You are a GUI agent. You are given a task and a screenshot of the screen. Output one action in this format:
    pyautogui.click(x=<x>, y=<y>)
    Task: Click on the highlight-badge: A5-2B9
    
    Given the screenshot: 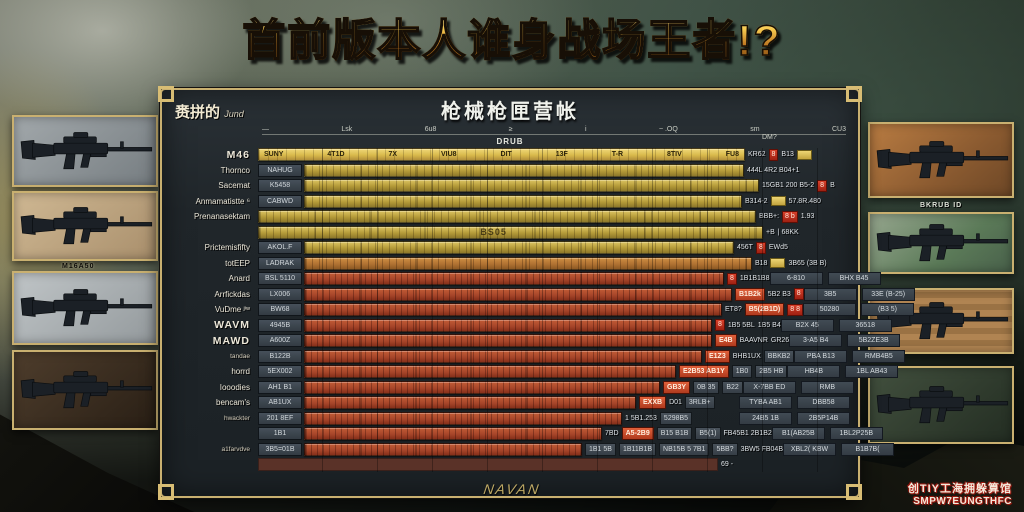 What is the action you would take?
    pyautogui.click(x=637, y=433)
    